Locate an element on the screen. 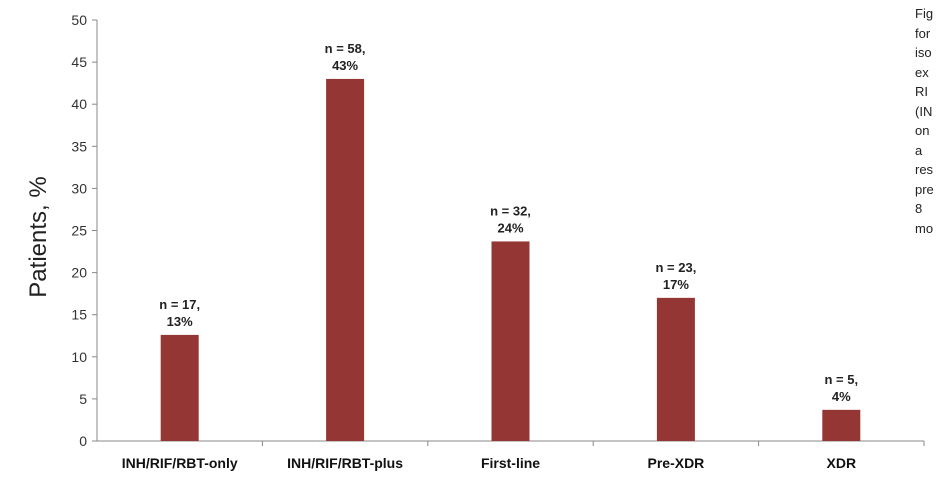  x-tick-label: Pre-XDR is located at coordinates (676, 463).